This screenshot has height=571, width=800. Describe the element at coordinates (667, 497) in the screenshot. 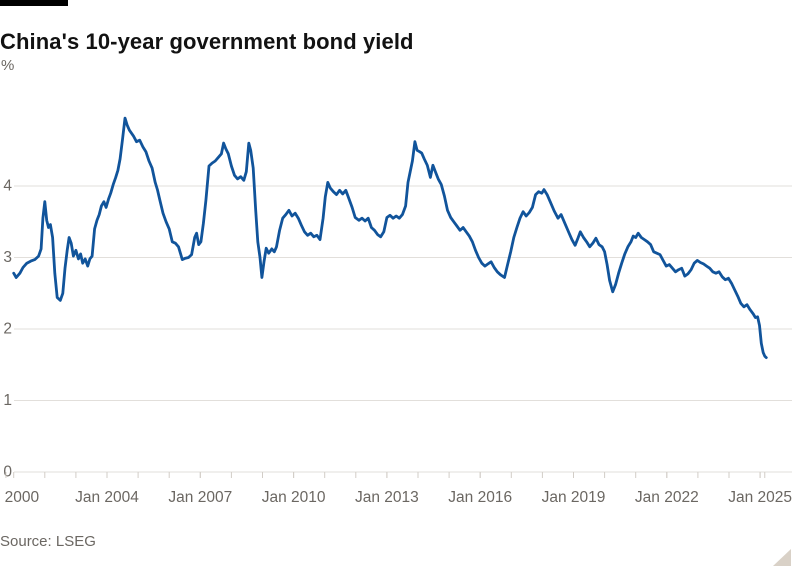

I see `x-axis-tick-label: Jan 2022` at that location.